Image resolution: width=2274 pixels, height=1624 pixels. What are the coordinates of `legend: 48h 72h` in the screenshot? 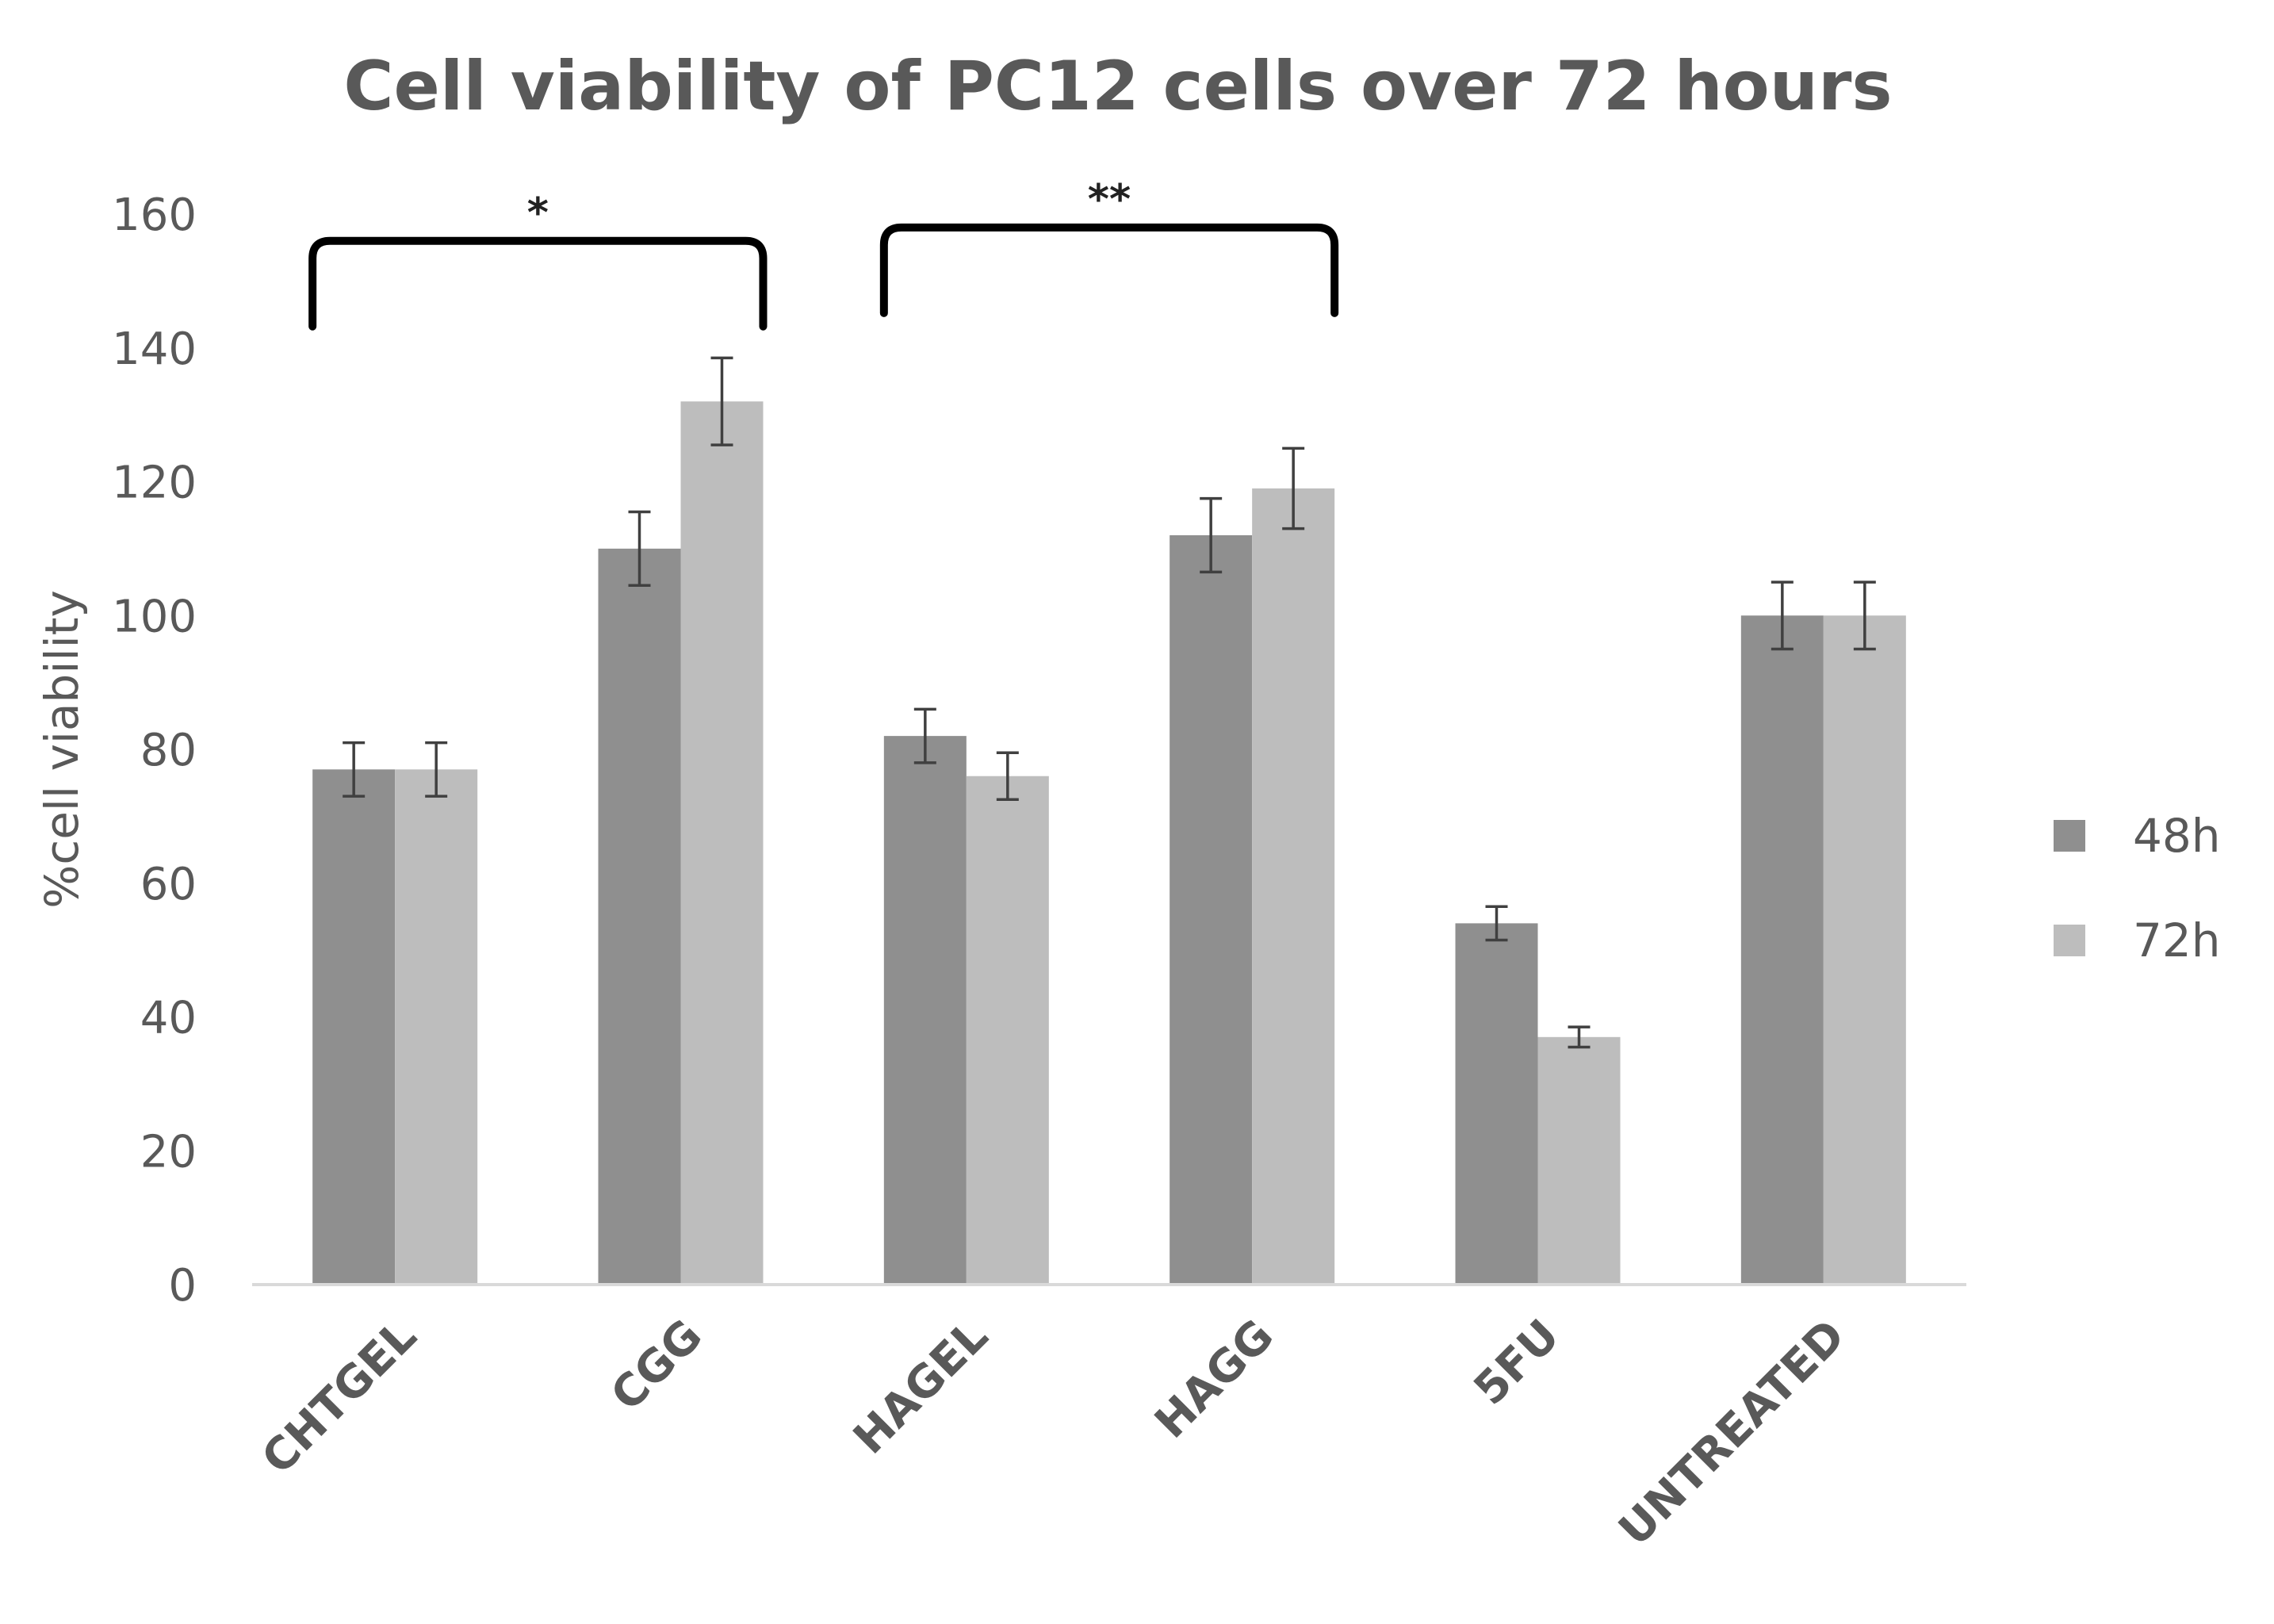 It's located at (2137, 888).